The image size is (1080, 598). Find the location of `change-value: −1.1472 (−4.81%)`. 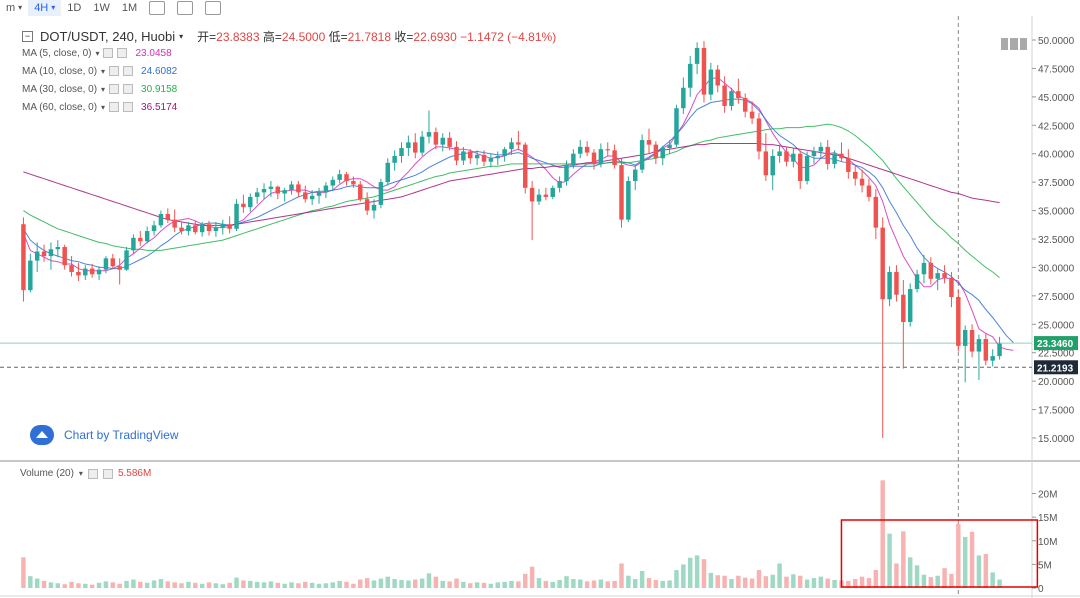

change-value: −1.1472 (−4.81%) is located at coordinates (508, 36).